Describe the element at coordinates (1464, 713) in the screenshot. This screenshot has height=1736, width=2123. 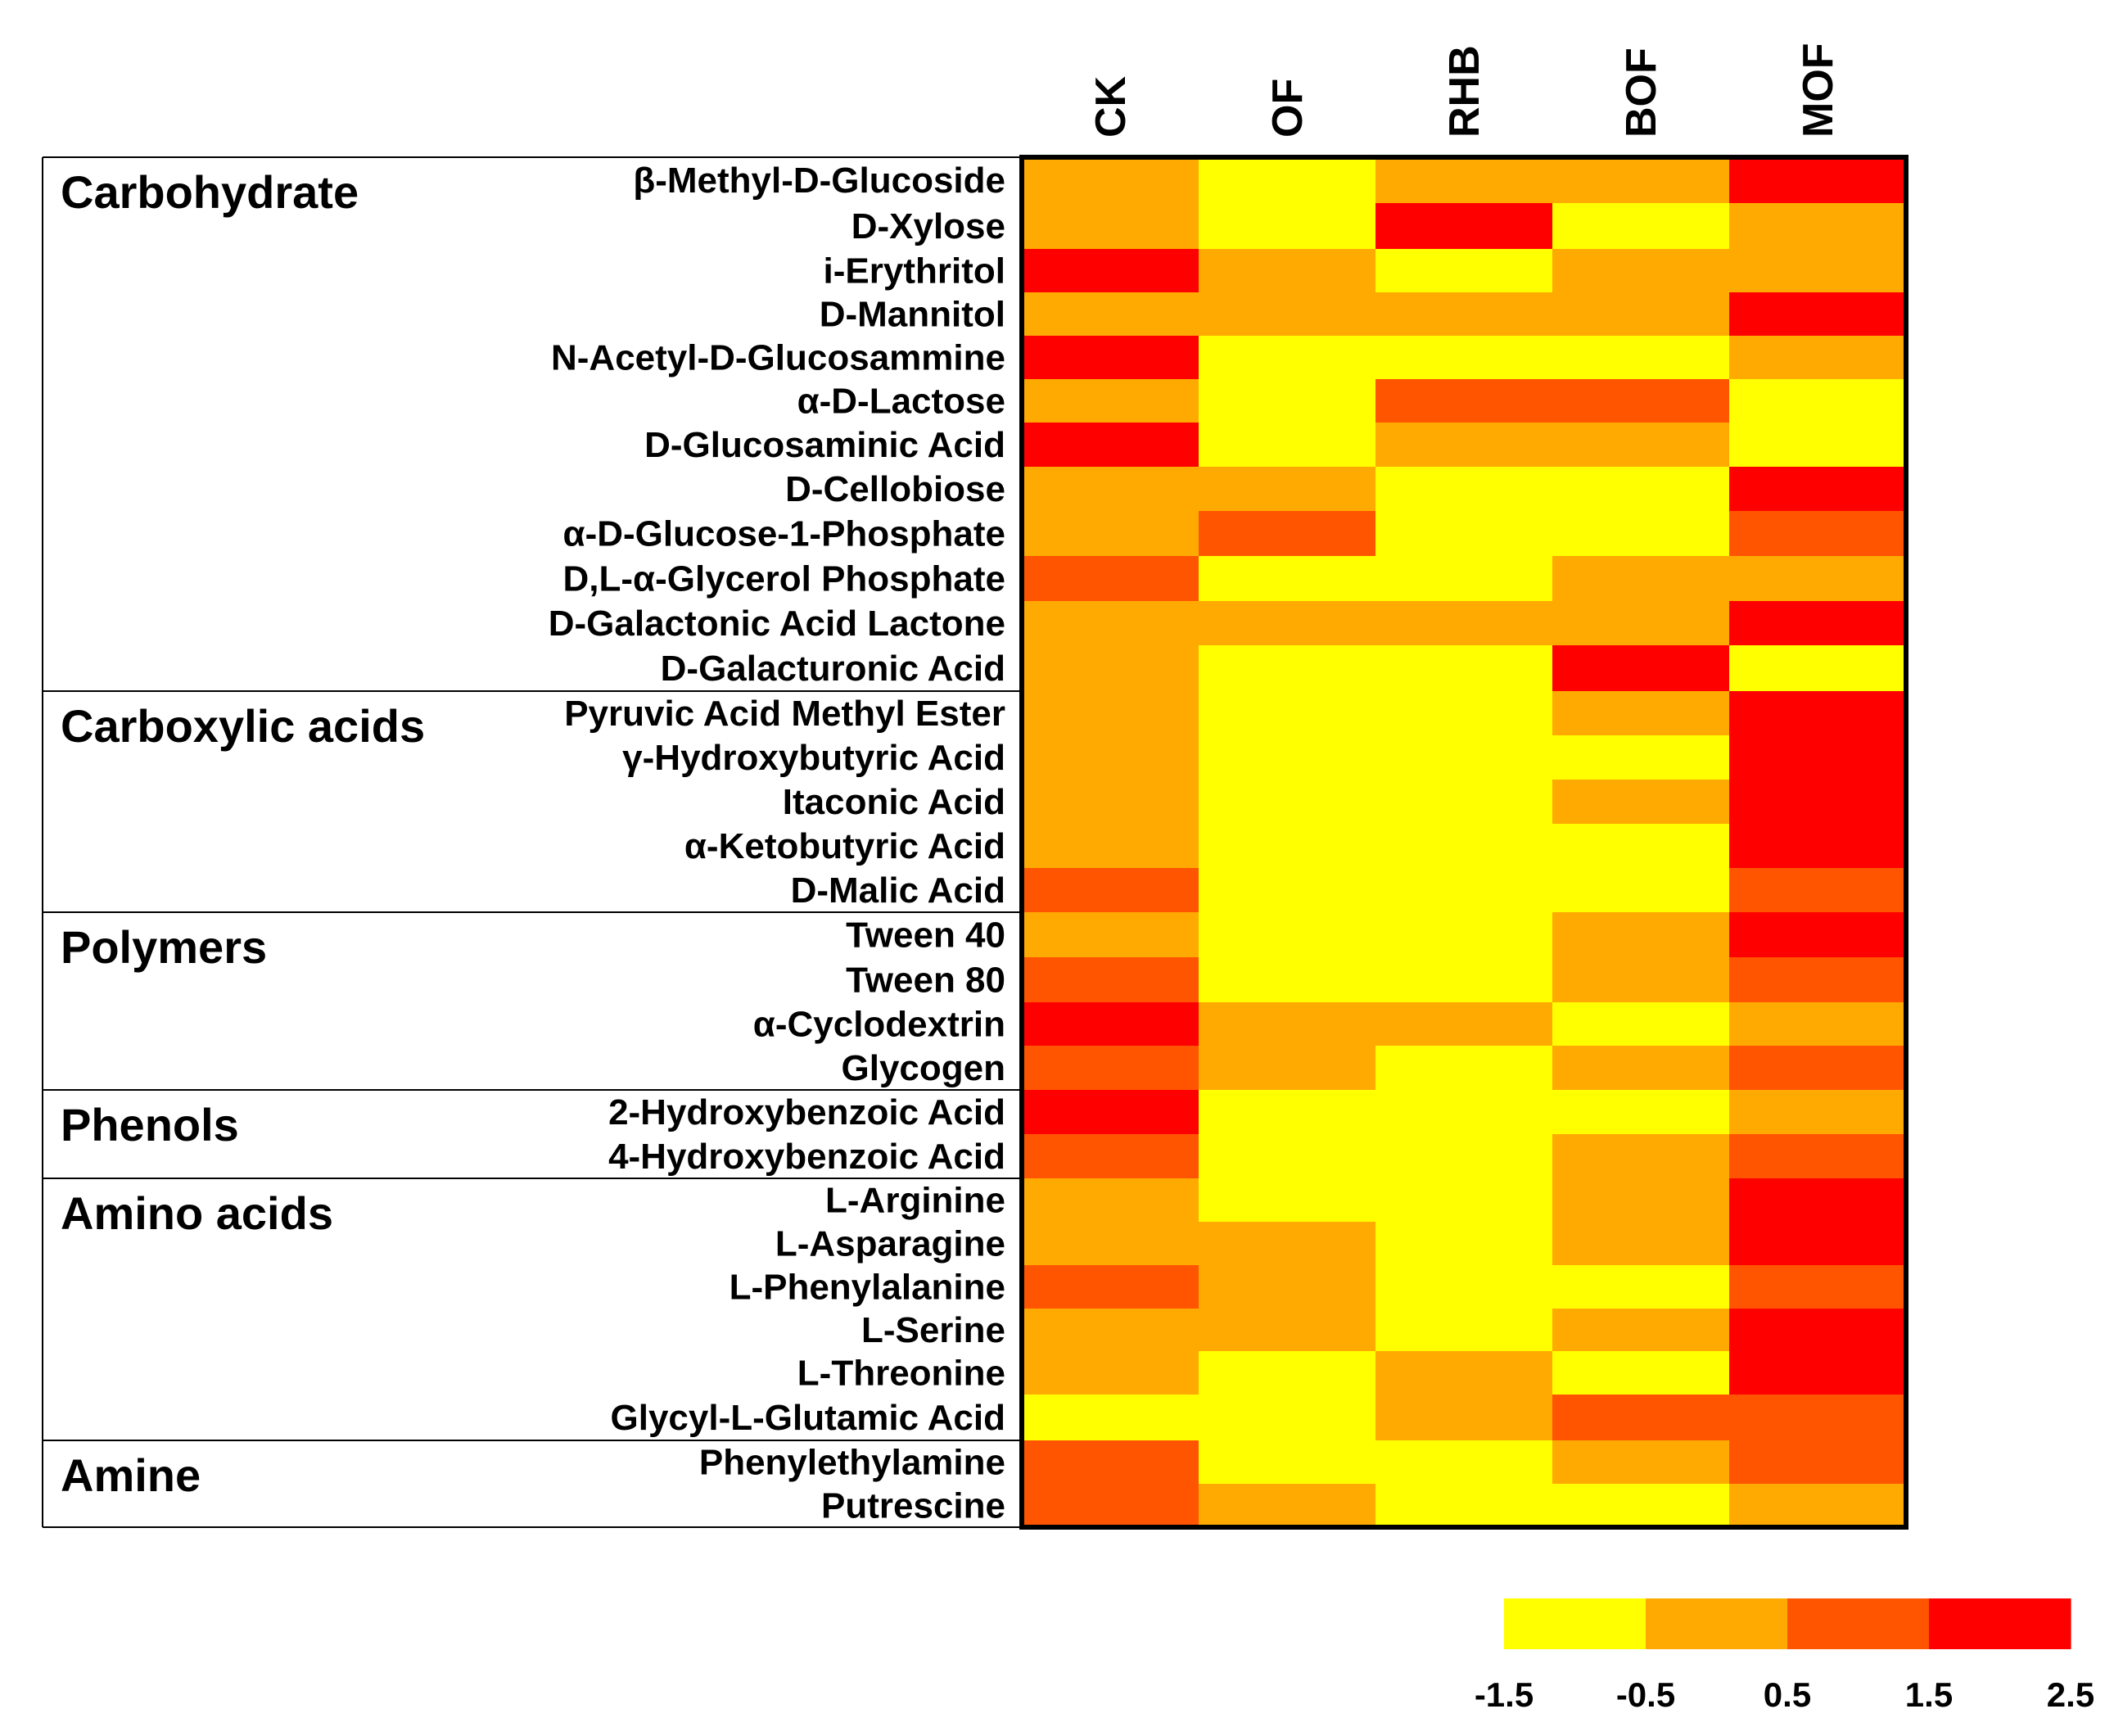
I see `cell-pyruvic-acid-methyl-ester-rhb` at that location.